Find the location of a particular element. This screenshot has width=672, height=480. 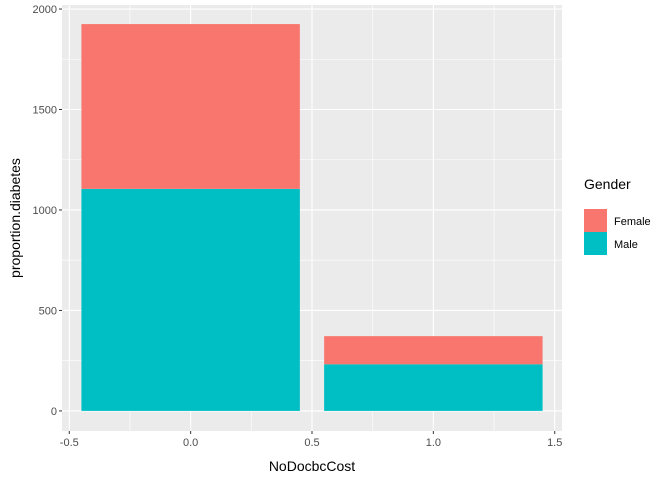

y-axis-title: proportion.diabetes is located at coordinates (15, 218).